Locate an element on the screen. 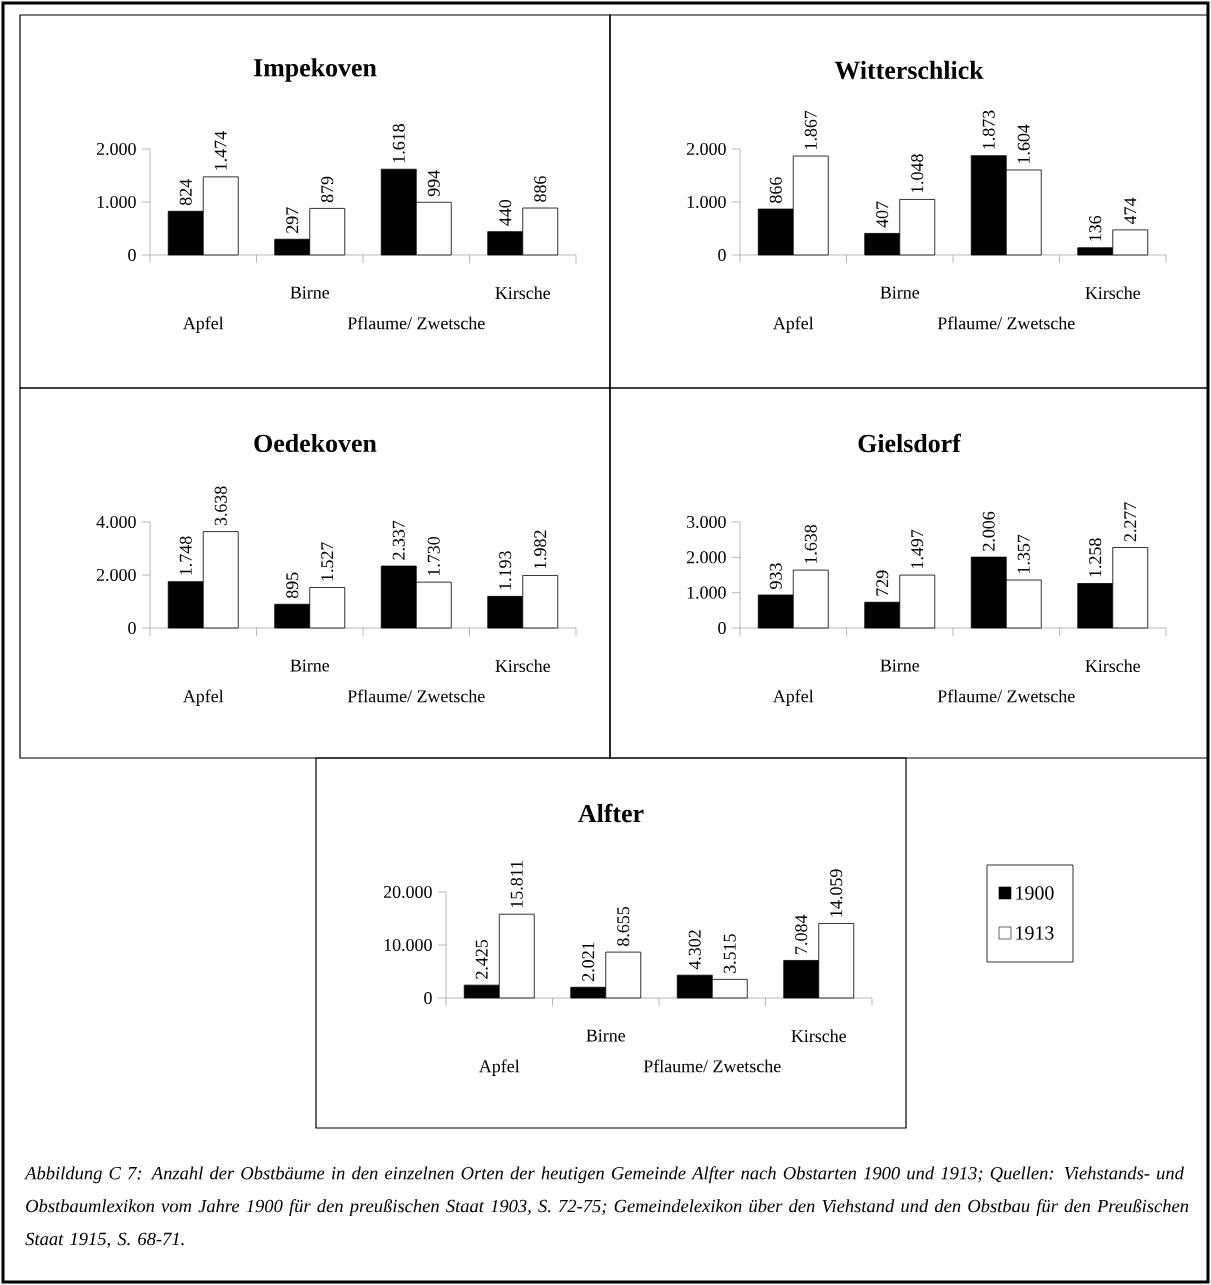 The image size is (1211, 1285). data-label: 407 is located at coordinates (882, 214).